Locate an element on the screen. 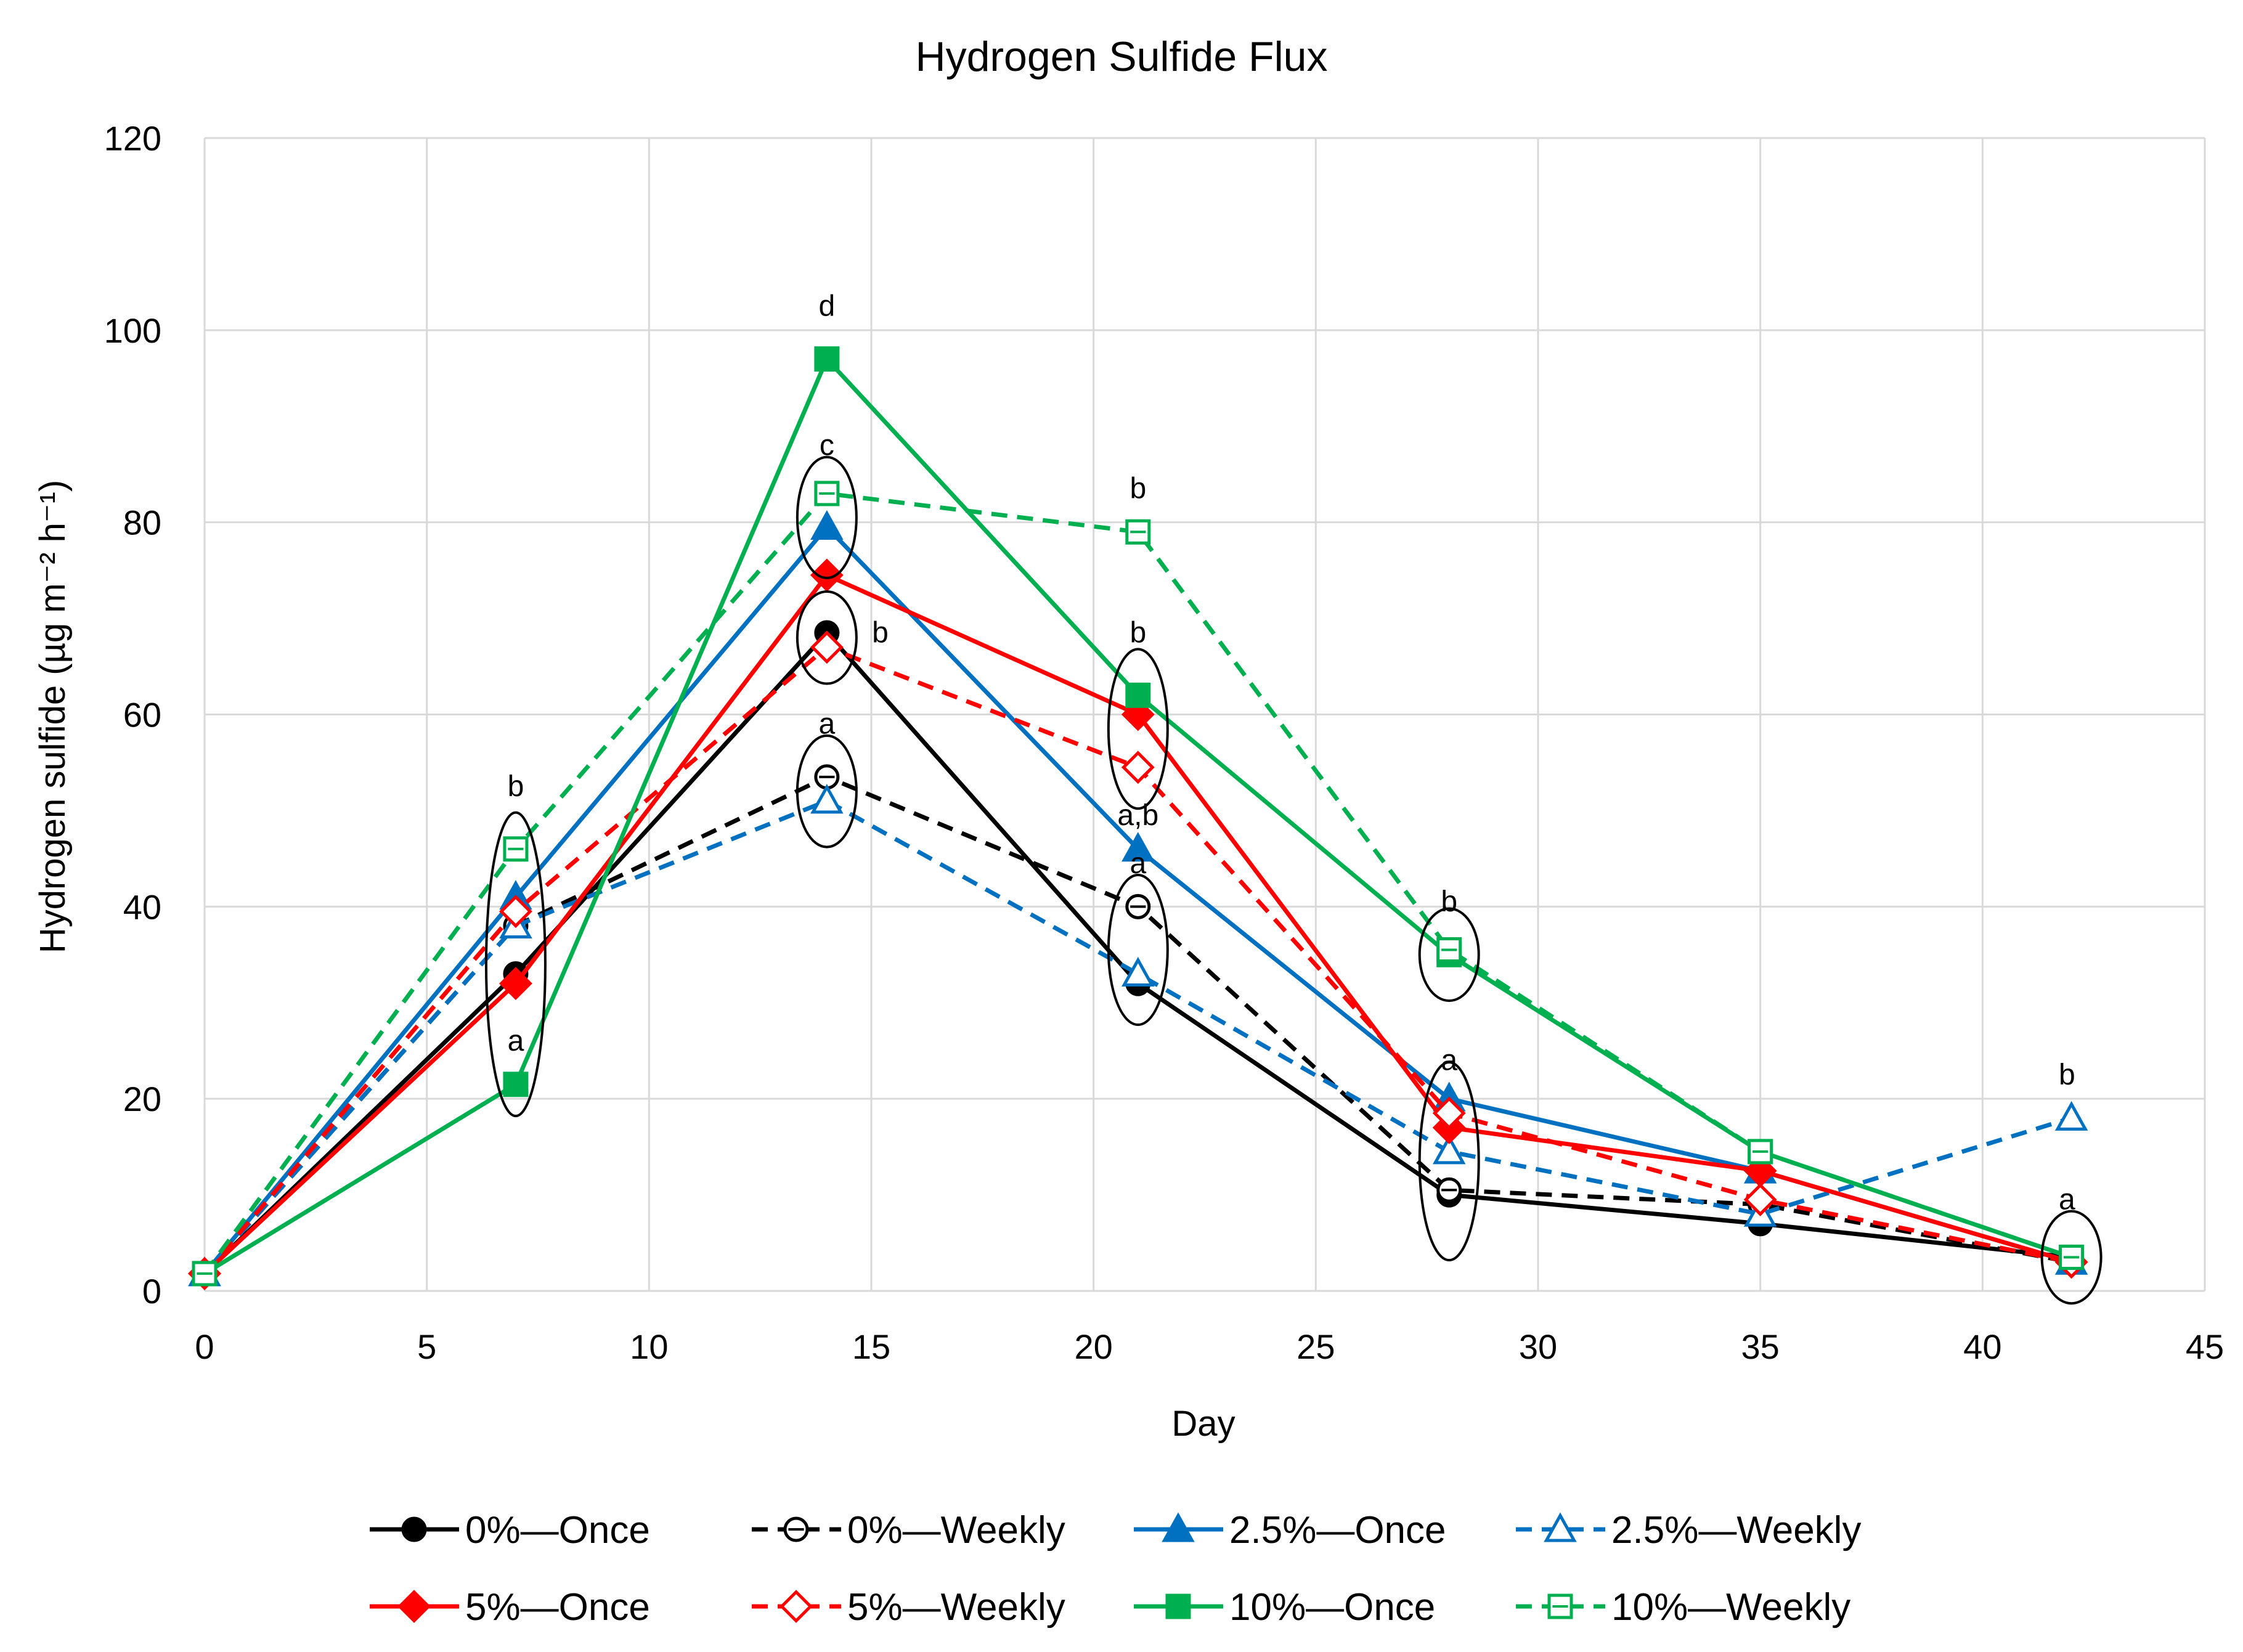 This screenshot has height=1652, width=2243. significance-letter: d is located at coordinates (827, 306).